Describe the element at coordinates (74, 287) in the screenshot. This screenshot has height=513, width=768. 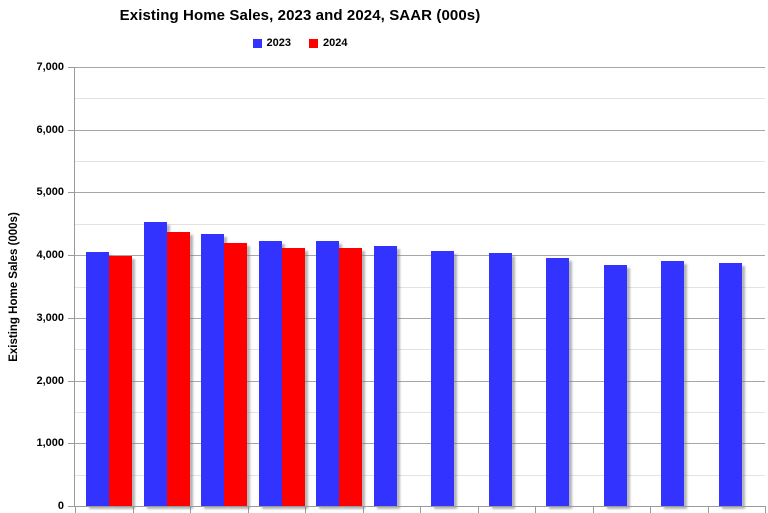
I see `y-axis-line` at that location.